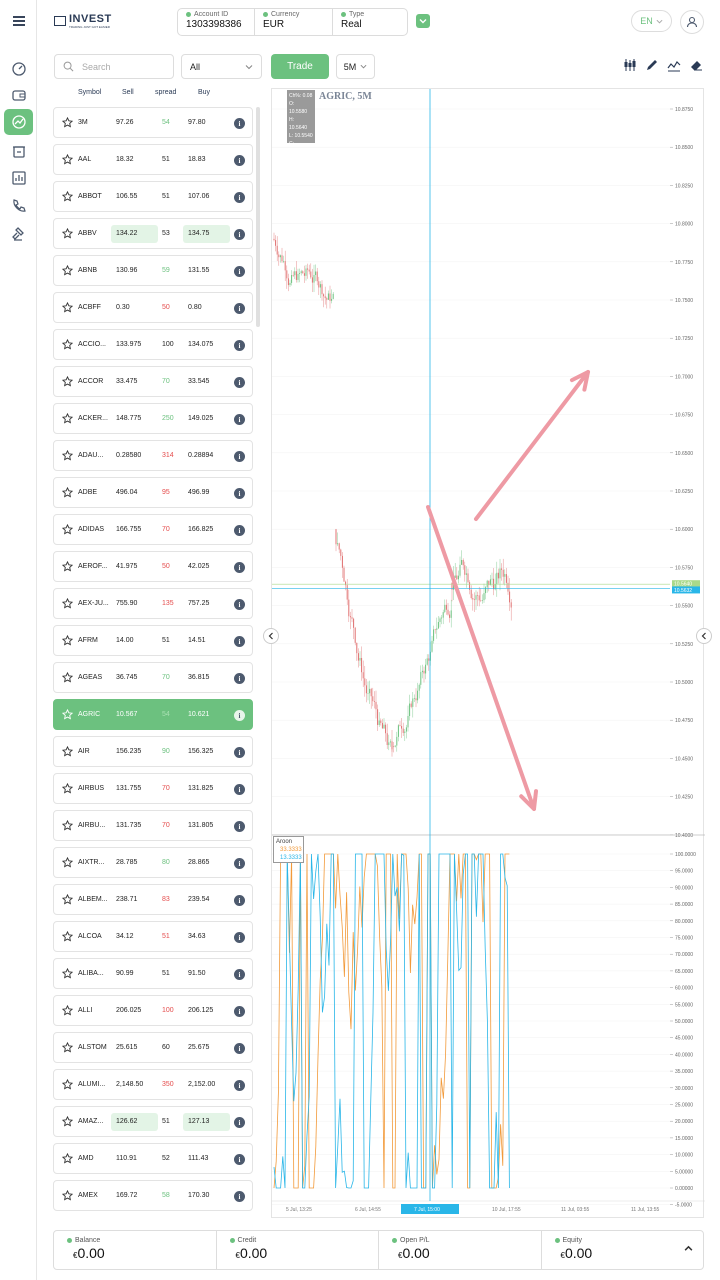 The width and height of the screenshot is (720, 1280). What do you see at coordinates (201, 529) in the screenshot?
I see `buy-price-button: 166.825` at bounding box center [201, 529].